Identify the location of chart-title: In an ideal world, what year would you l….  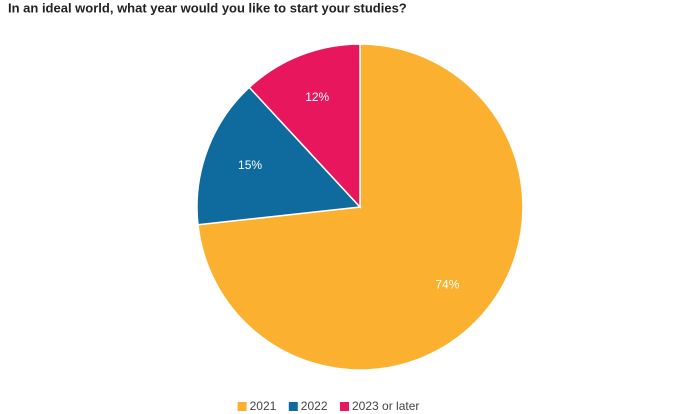
(207, 7).